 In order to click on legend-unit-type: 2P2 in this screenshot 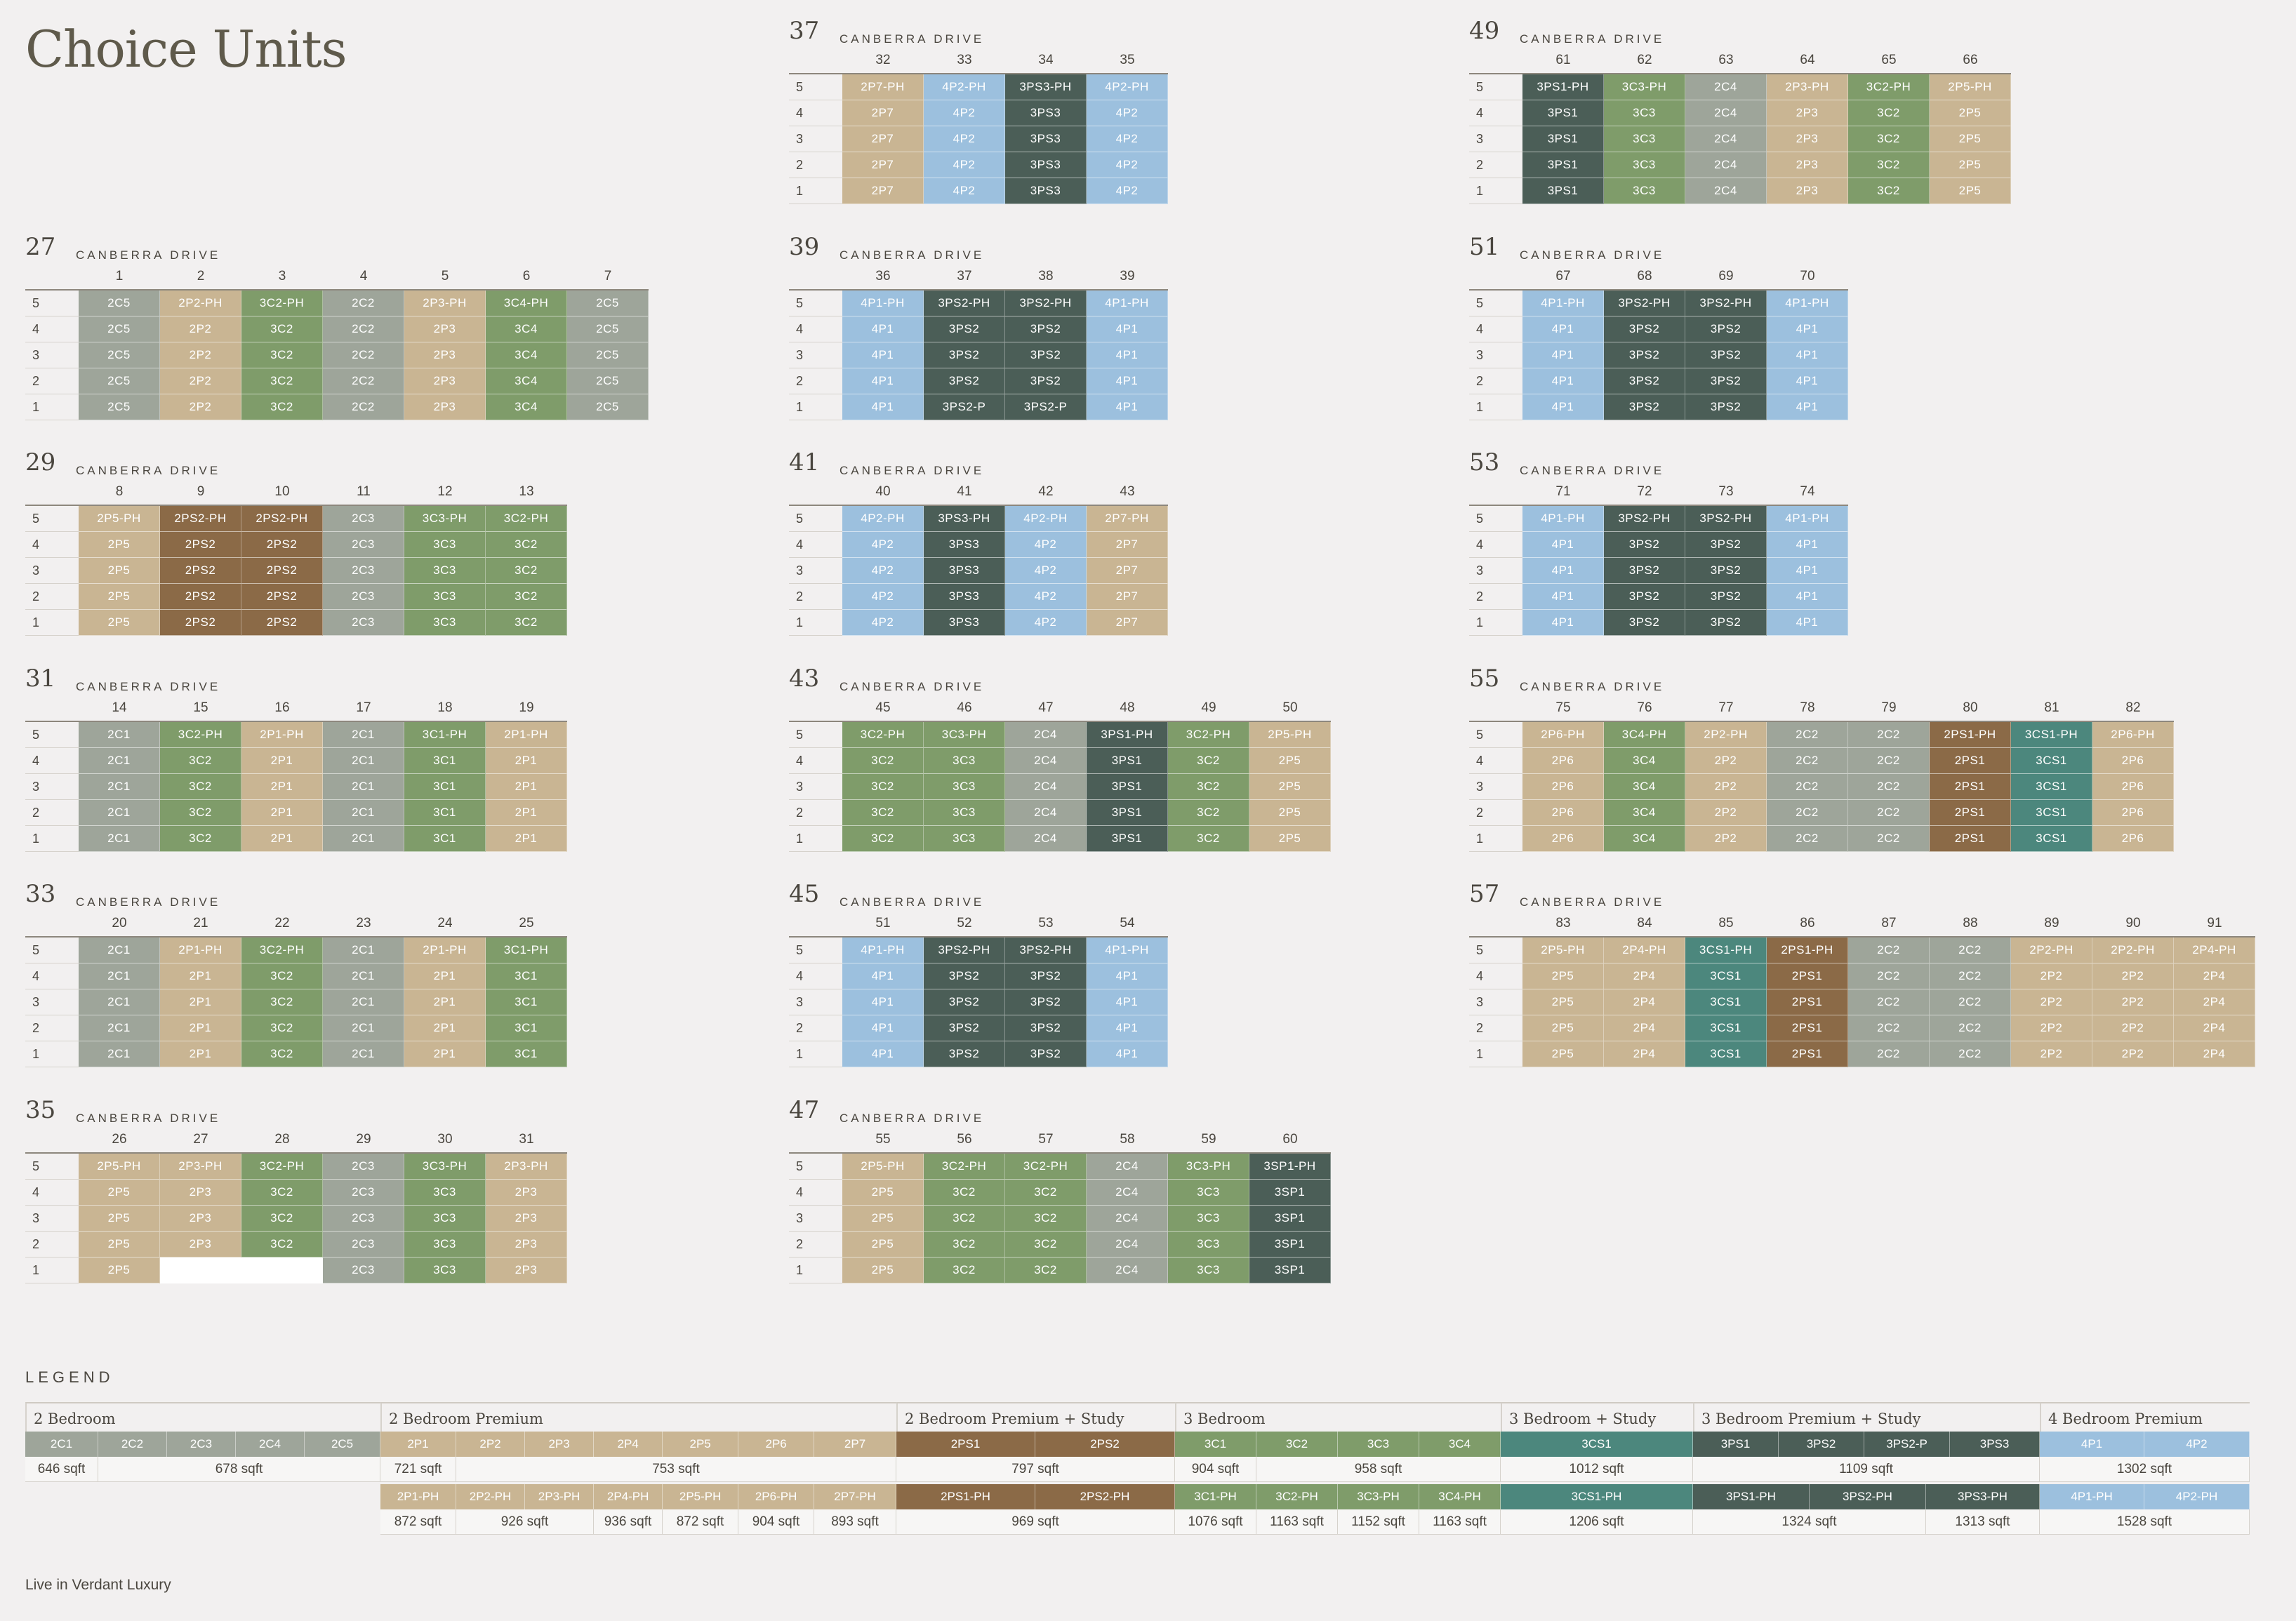, I will do `click(491, 1445)`.